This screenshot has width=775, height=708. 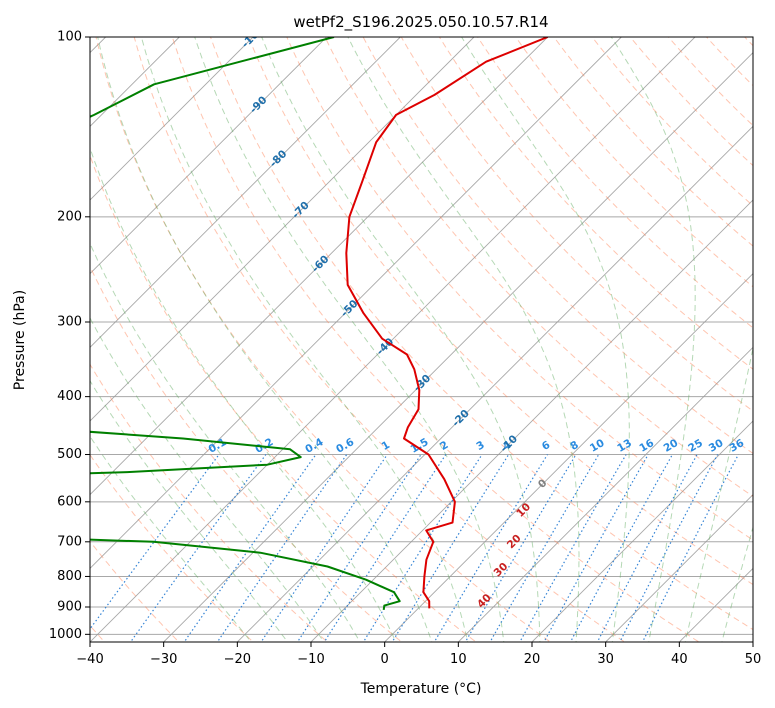 I want to click on y-tick-label: 700, so click(x=69, y=541).